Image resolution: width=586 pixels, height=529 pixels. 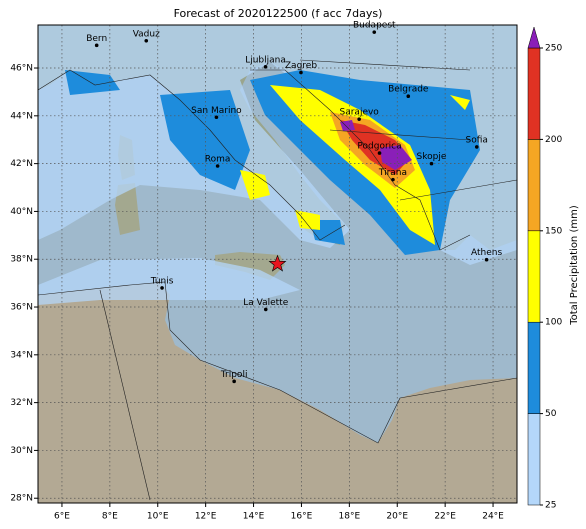 What do you see at coordinates (21, 308) in the screenshot?
I see `y-tick-label: 36°N` at bounding box center [21, 308].